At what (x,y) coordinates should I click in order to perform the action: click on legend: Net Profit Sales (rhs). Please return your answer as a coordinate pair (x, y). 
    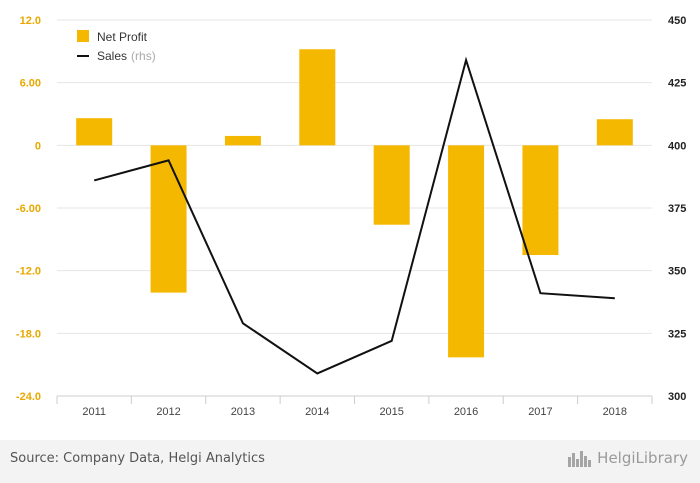
    Looking at the image, I should click on (116, 46).